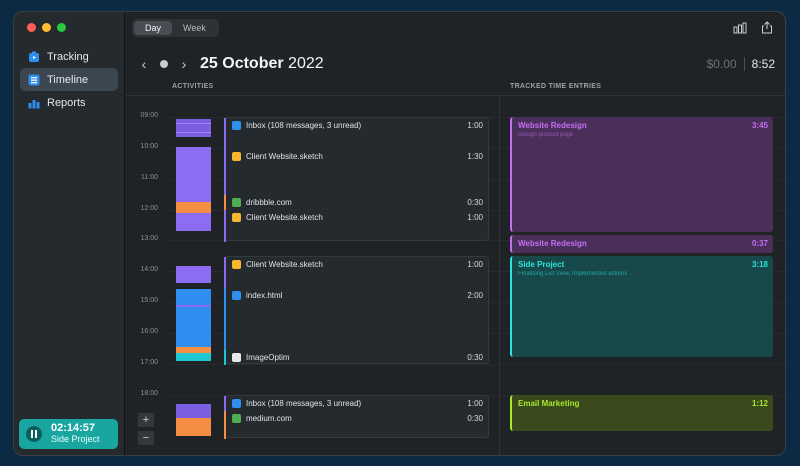 Image resolution: width=800 pixels, height=466 pixels. Describe the element at coordinates (541, 264) in the screenshot. I see `entry-title: Side Project` at that location.